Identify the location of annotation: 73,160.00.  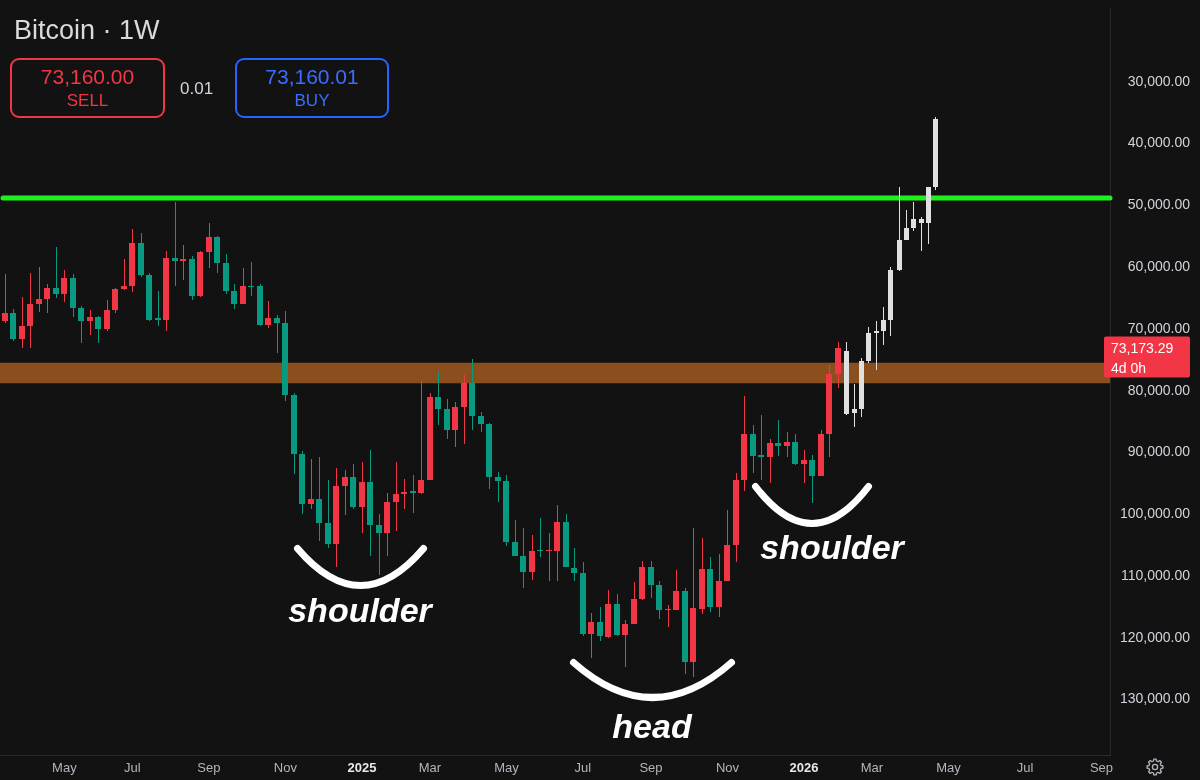
(87, 77).